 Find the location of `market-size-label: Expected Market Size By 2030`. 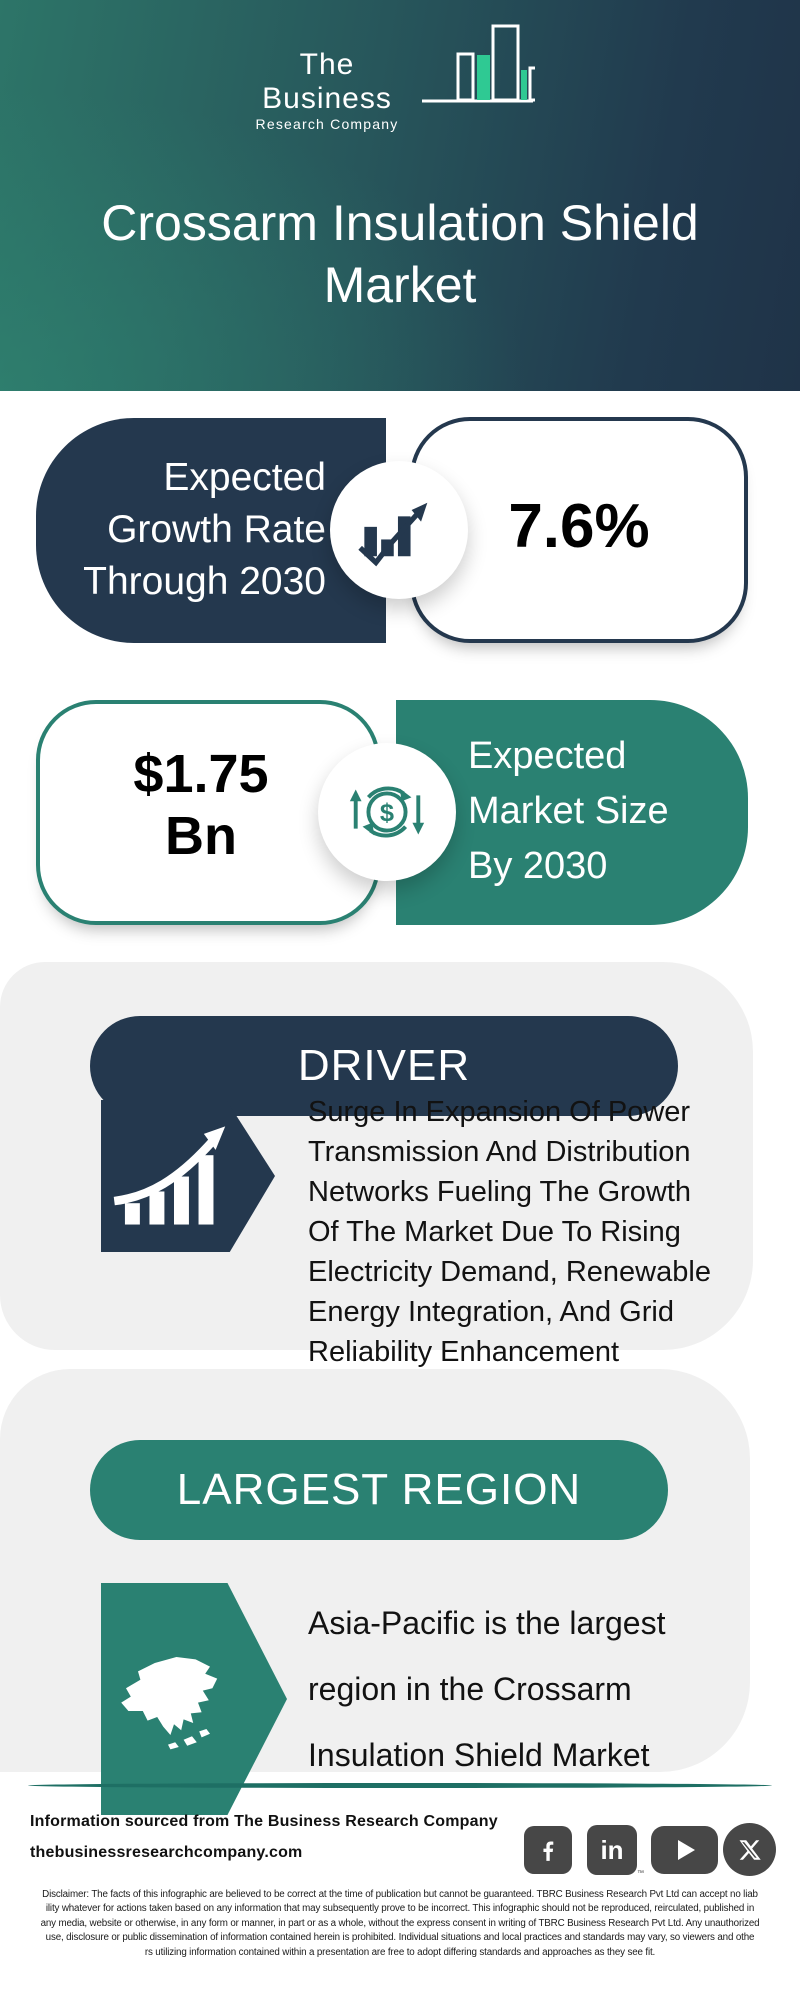

market-size-label: Expected Market Size By 2030 is located at coordinates (568, 811).